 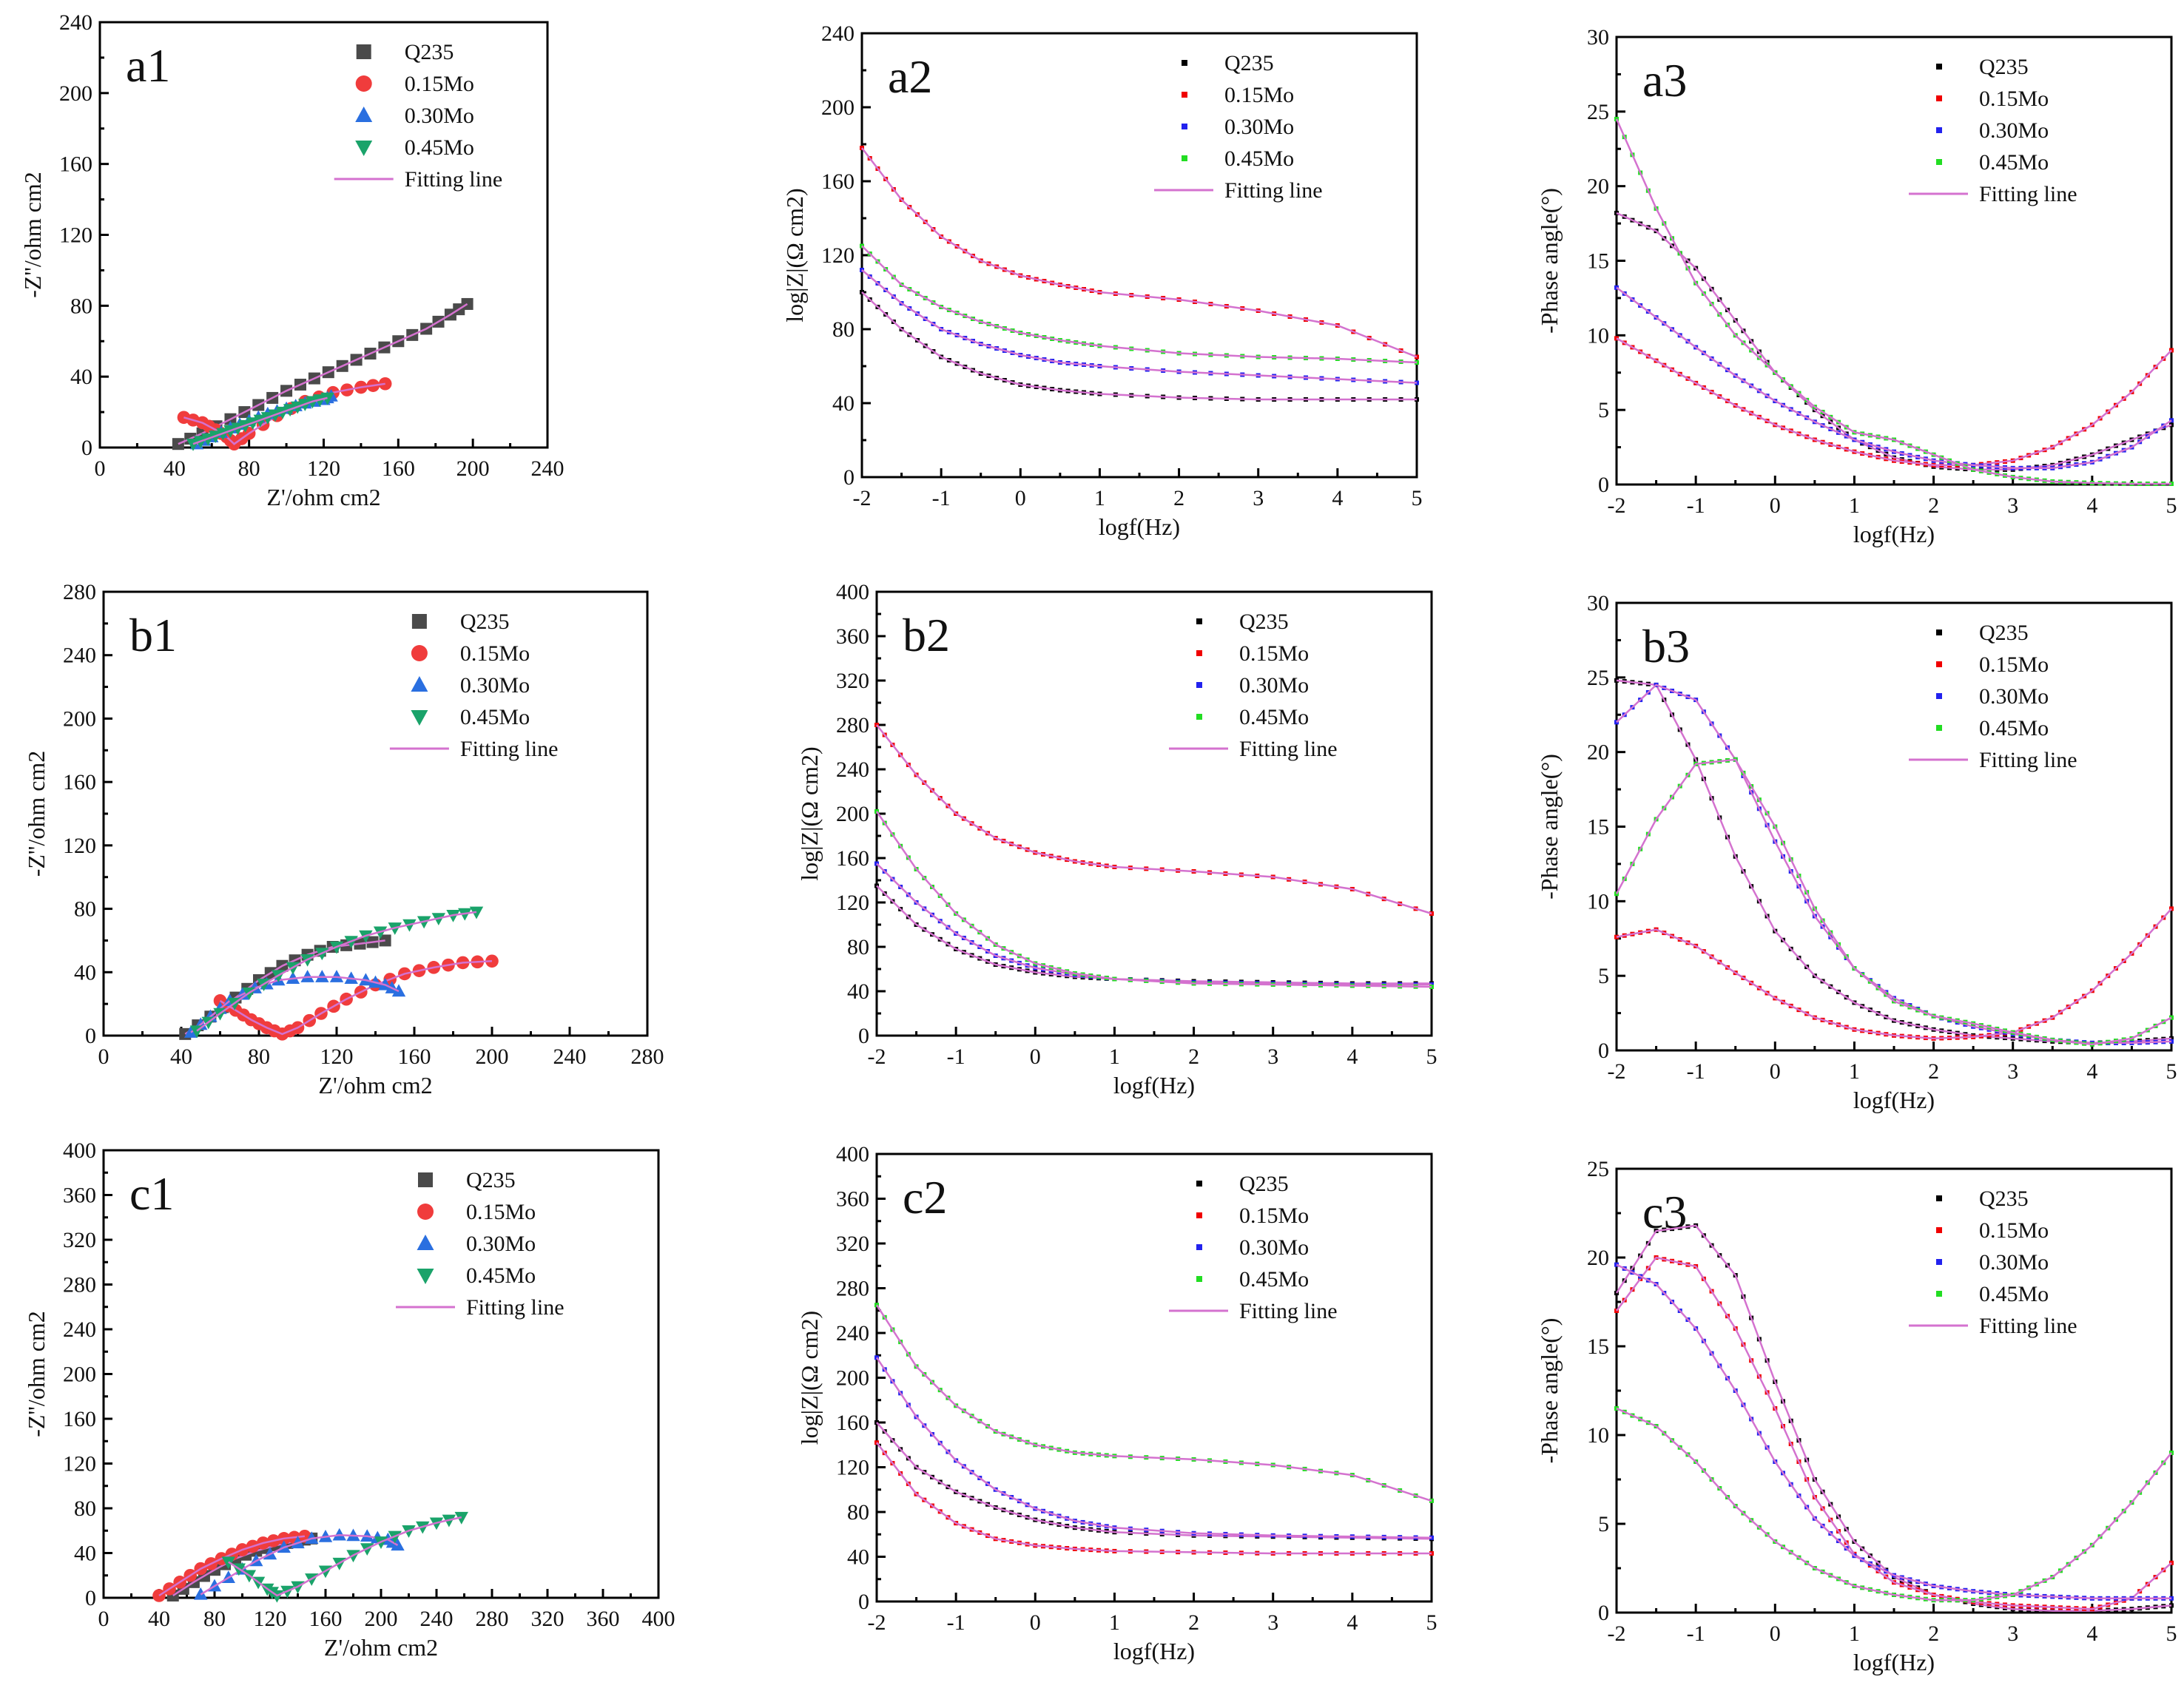 I want to click on series-Q235, so click(x=1139, y=346).